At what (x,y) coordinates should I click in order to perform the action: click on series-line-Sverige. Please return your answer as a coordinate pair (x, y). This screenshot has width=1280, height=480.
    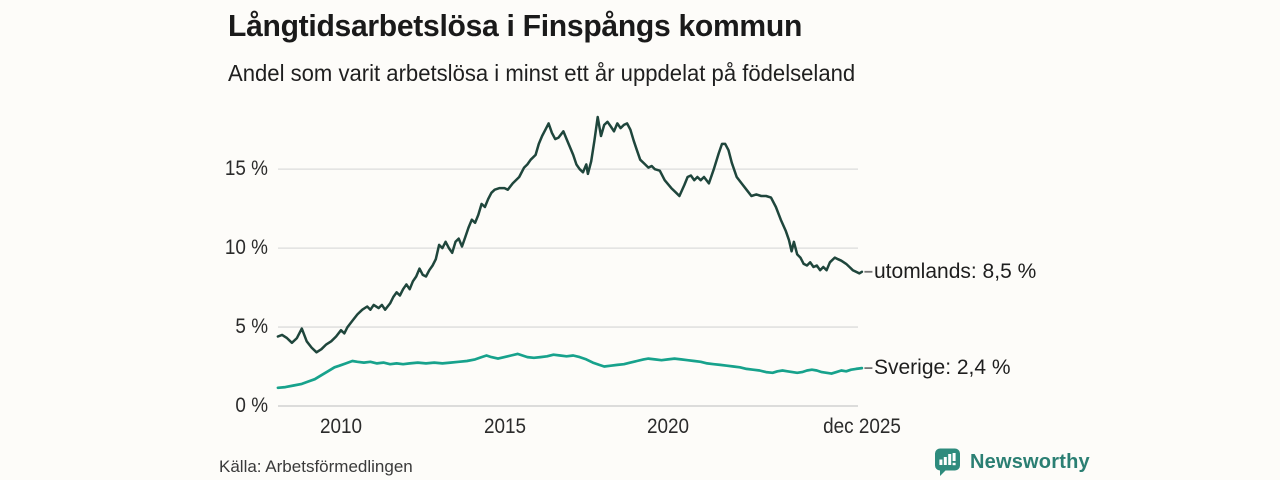
    Looking at the image, I should click on (570, 371).